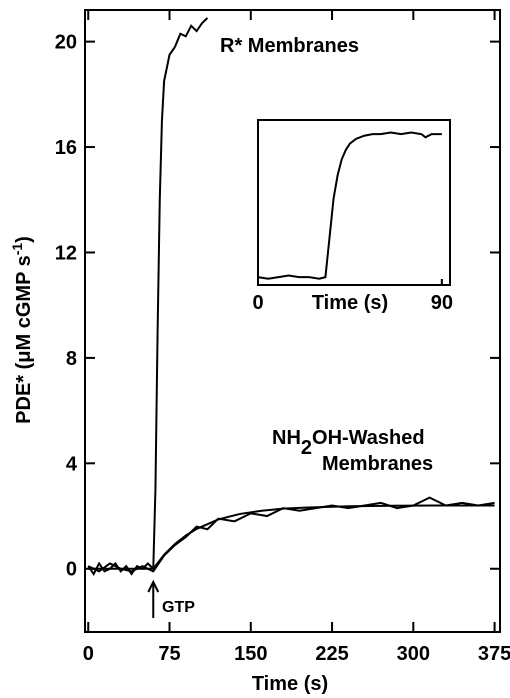  Describe the element at coordinates (66, 148) in the screenshot. I see `y-tick-label: 16` at that location.